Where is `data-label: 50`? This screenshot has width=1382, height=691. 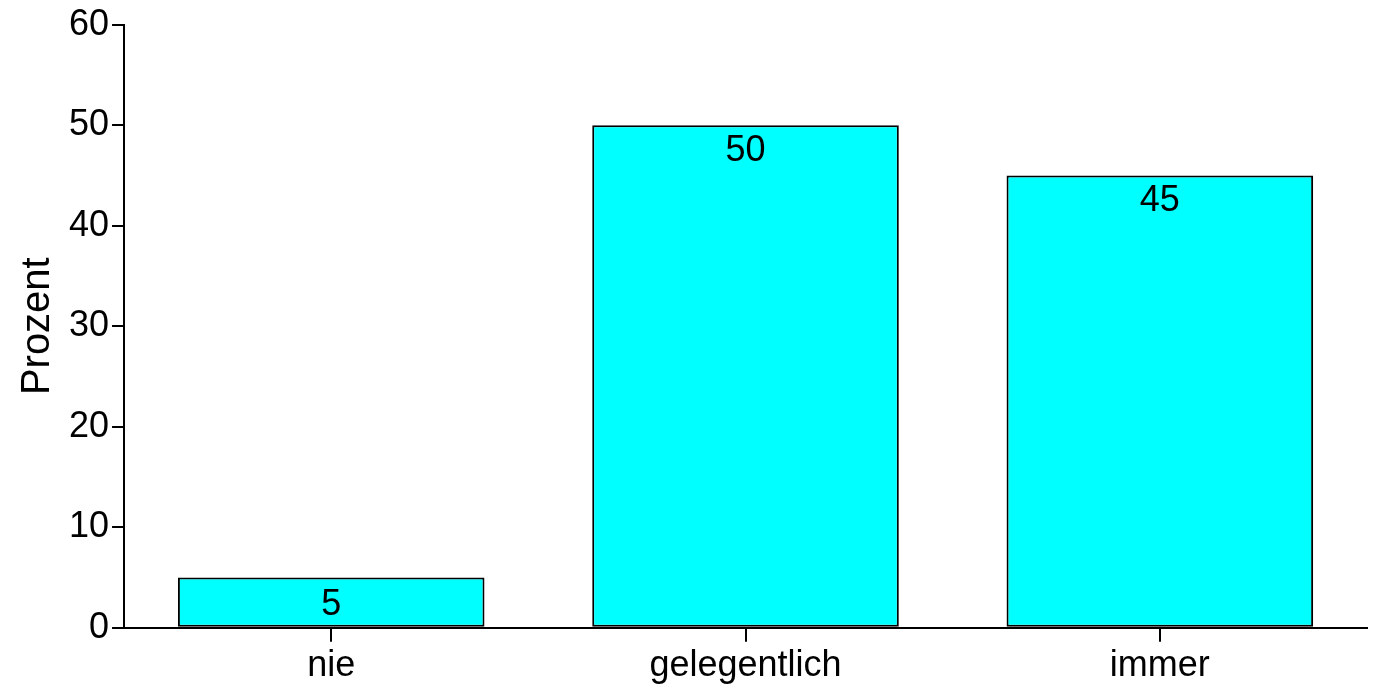 data-label: 50 is located at coordinates (745, 149).